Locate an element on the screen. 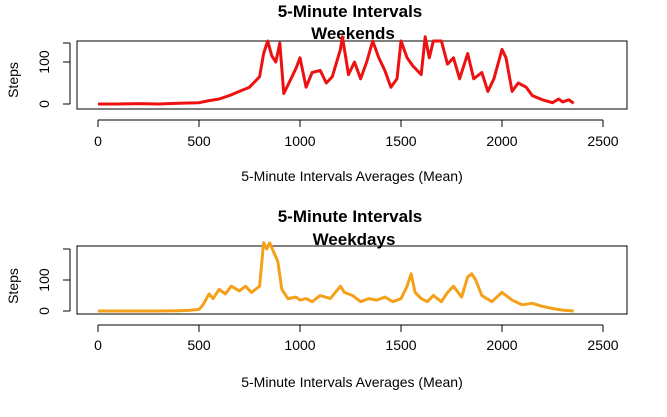 This screenshot has height=417, width=667. panel-title-line2: Weekends is located at coordinates (353, 33).